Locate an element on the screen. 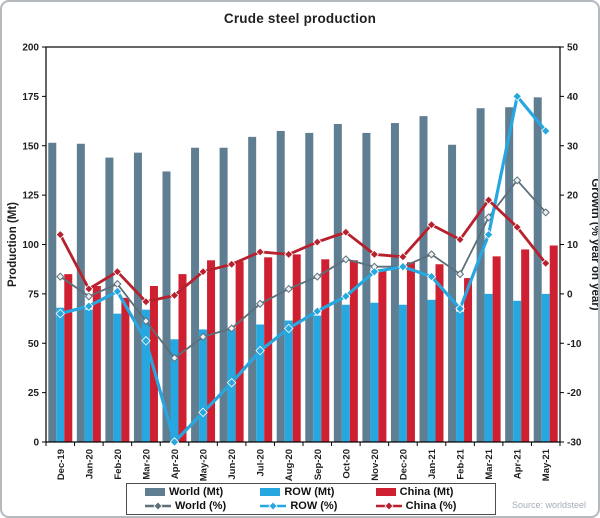 Image resolution: width=600 pixels, height=518 pixels. left-axis-tick-label: 175 is located at coordinates (30, 97).